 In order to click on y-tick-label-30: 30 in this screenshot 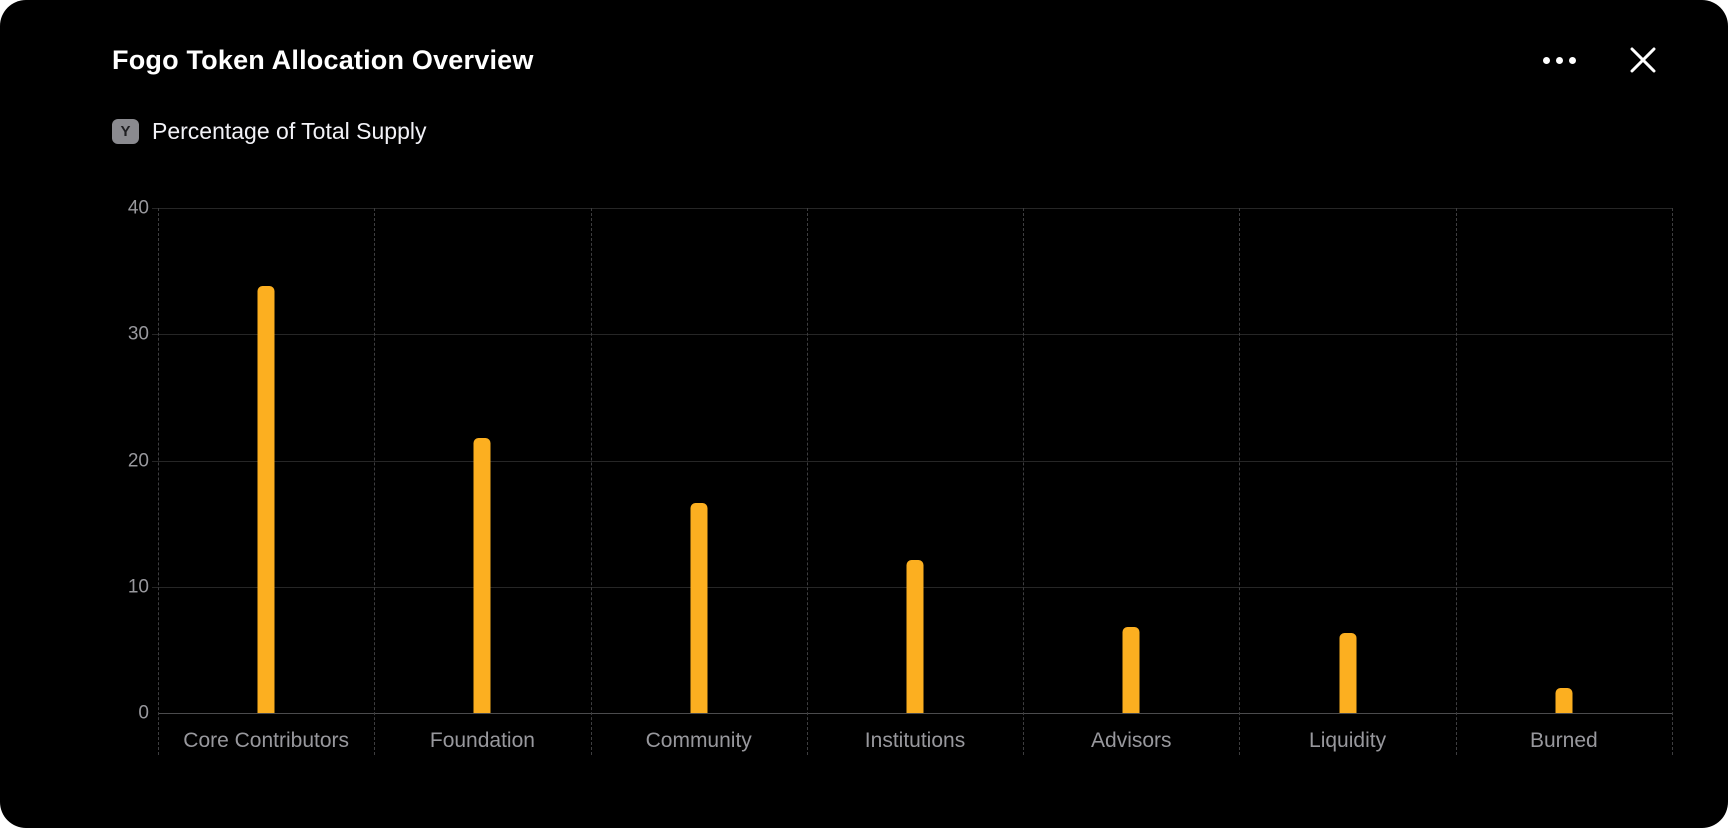, I will do `click(138, 334)`.